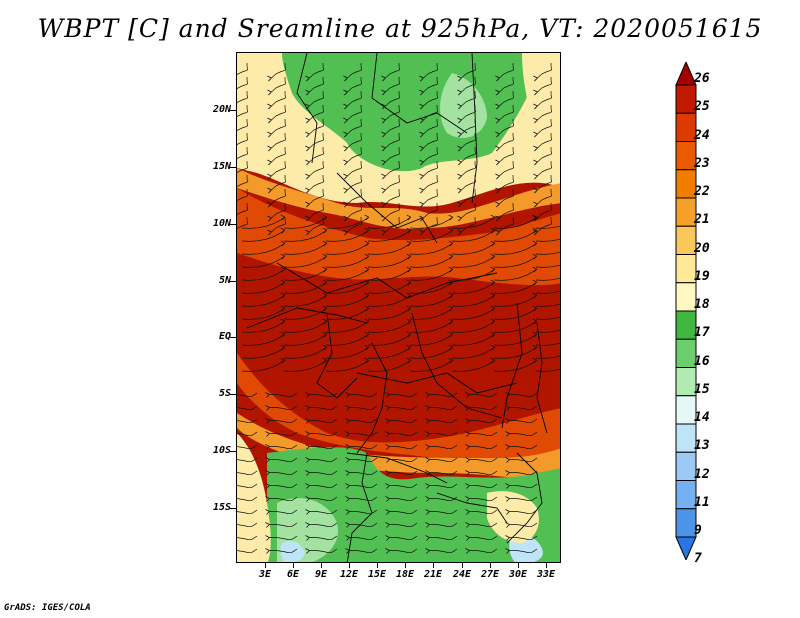  I want to click on south-green-region, so click(413, 504).